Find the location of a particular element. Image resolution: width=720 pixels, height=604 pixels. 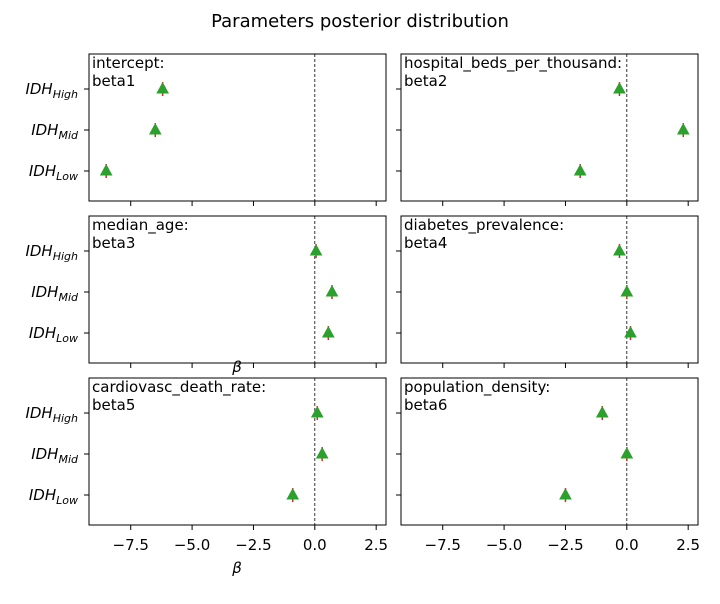

panel-parameter-beta: beta3 is located at coordinates (113, 243).